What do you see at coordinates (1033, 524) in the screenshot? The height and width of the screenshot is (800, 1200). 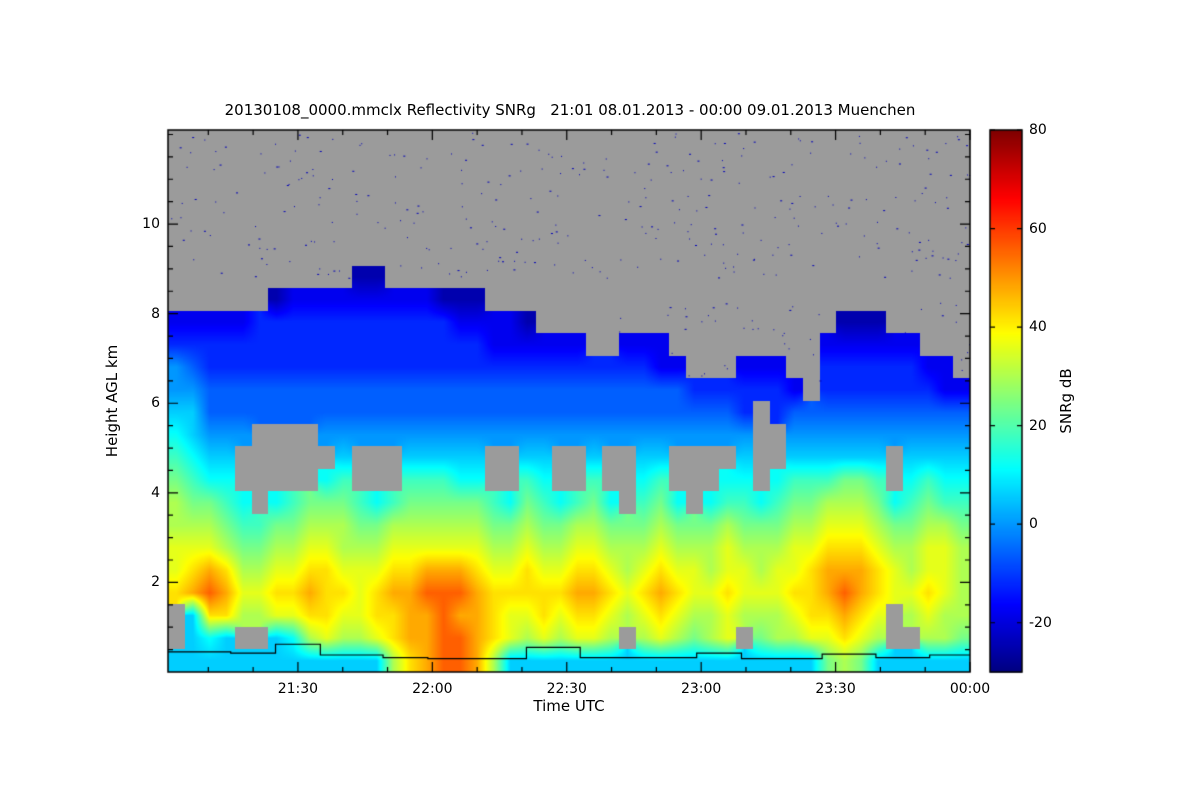 I see `colorbar-tick-label: 0` at bounding box center [1033, 524].